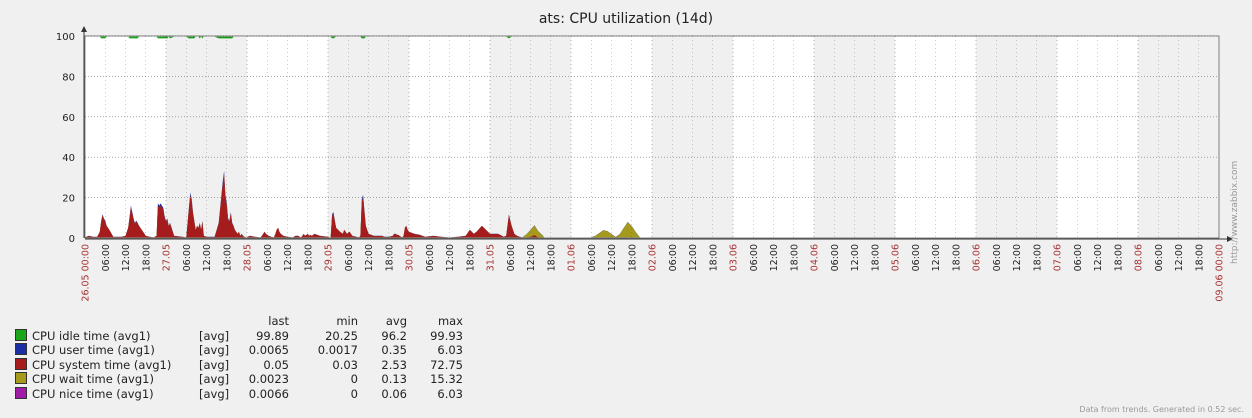  What do you see at coordinates (626, 19) in the screenshot?
I see `chart-title: ats: CPU utilization (14d)` at bounding box center [626, 19].